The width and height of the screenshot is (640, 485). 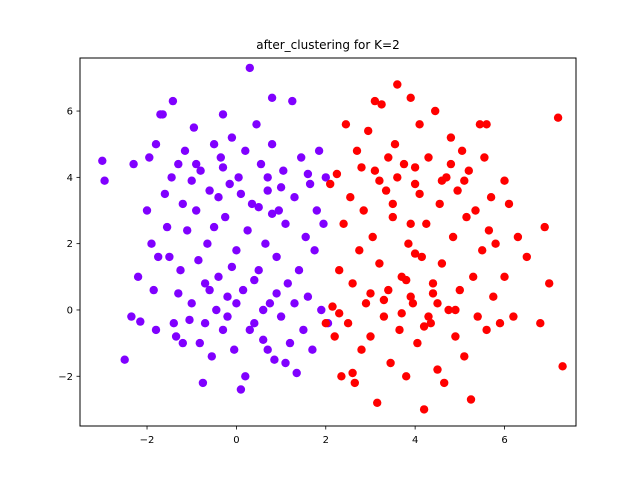 I want to click on chart-title: after_clustering for K=2, so click(x=327, y=45).